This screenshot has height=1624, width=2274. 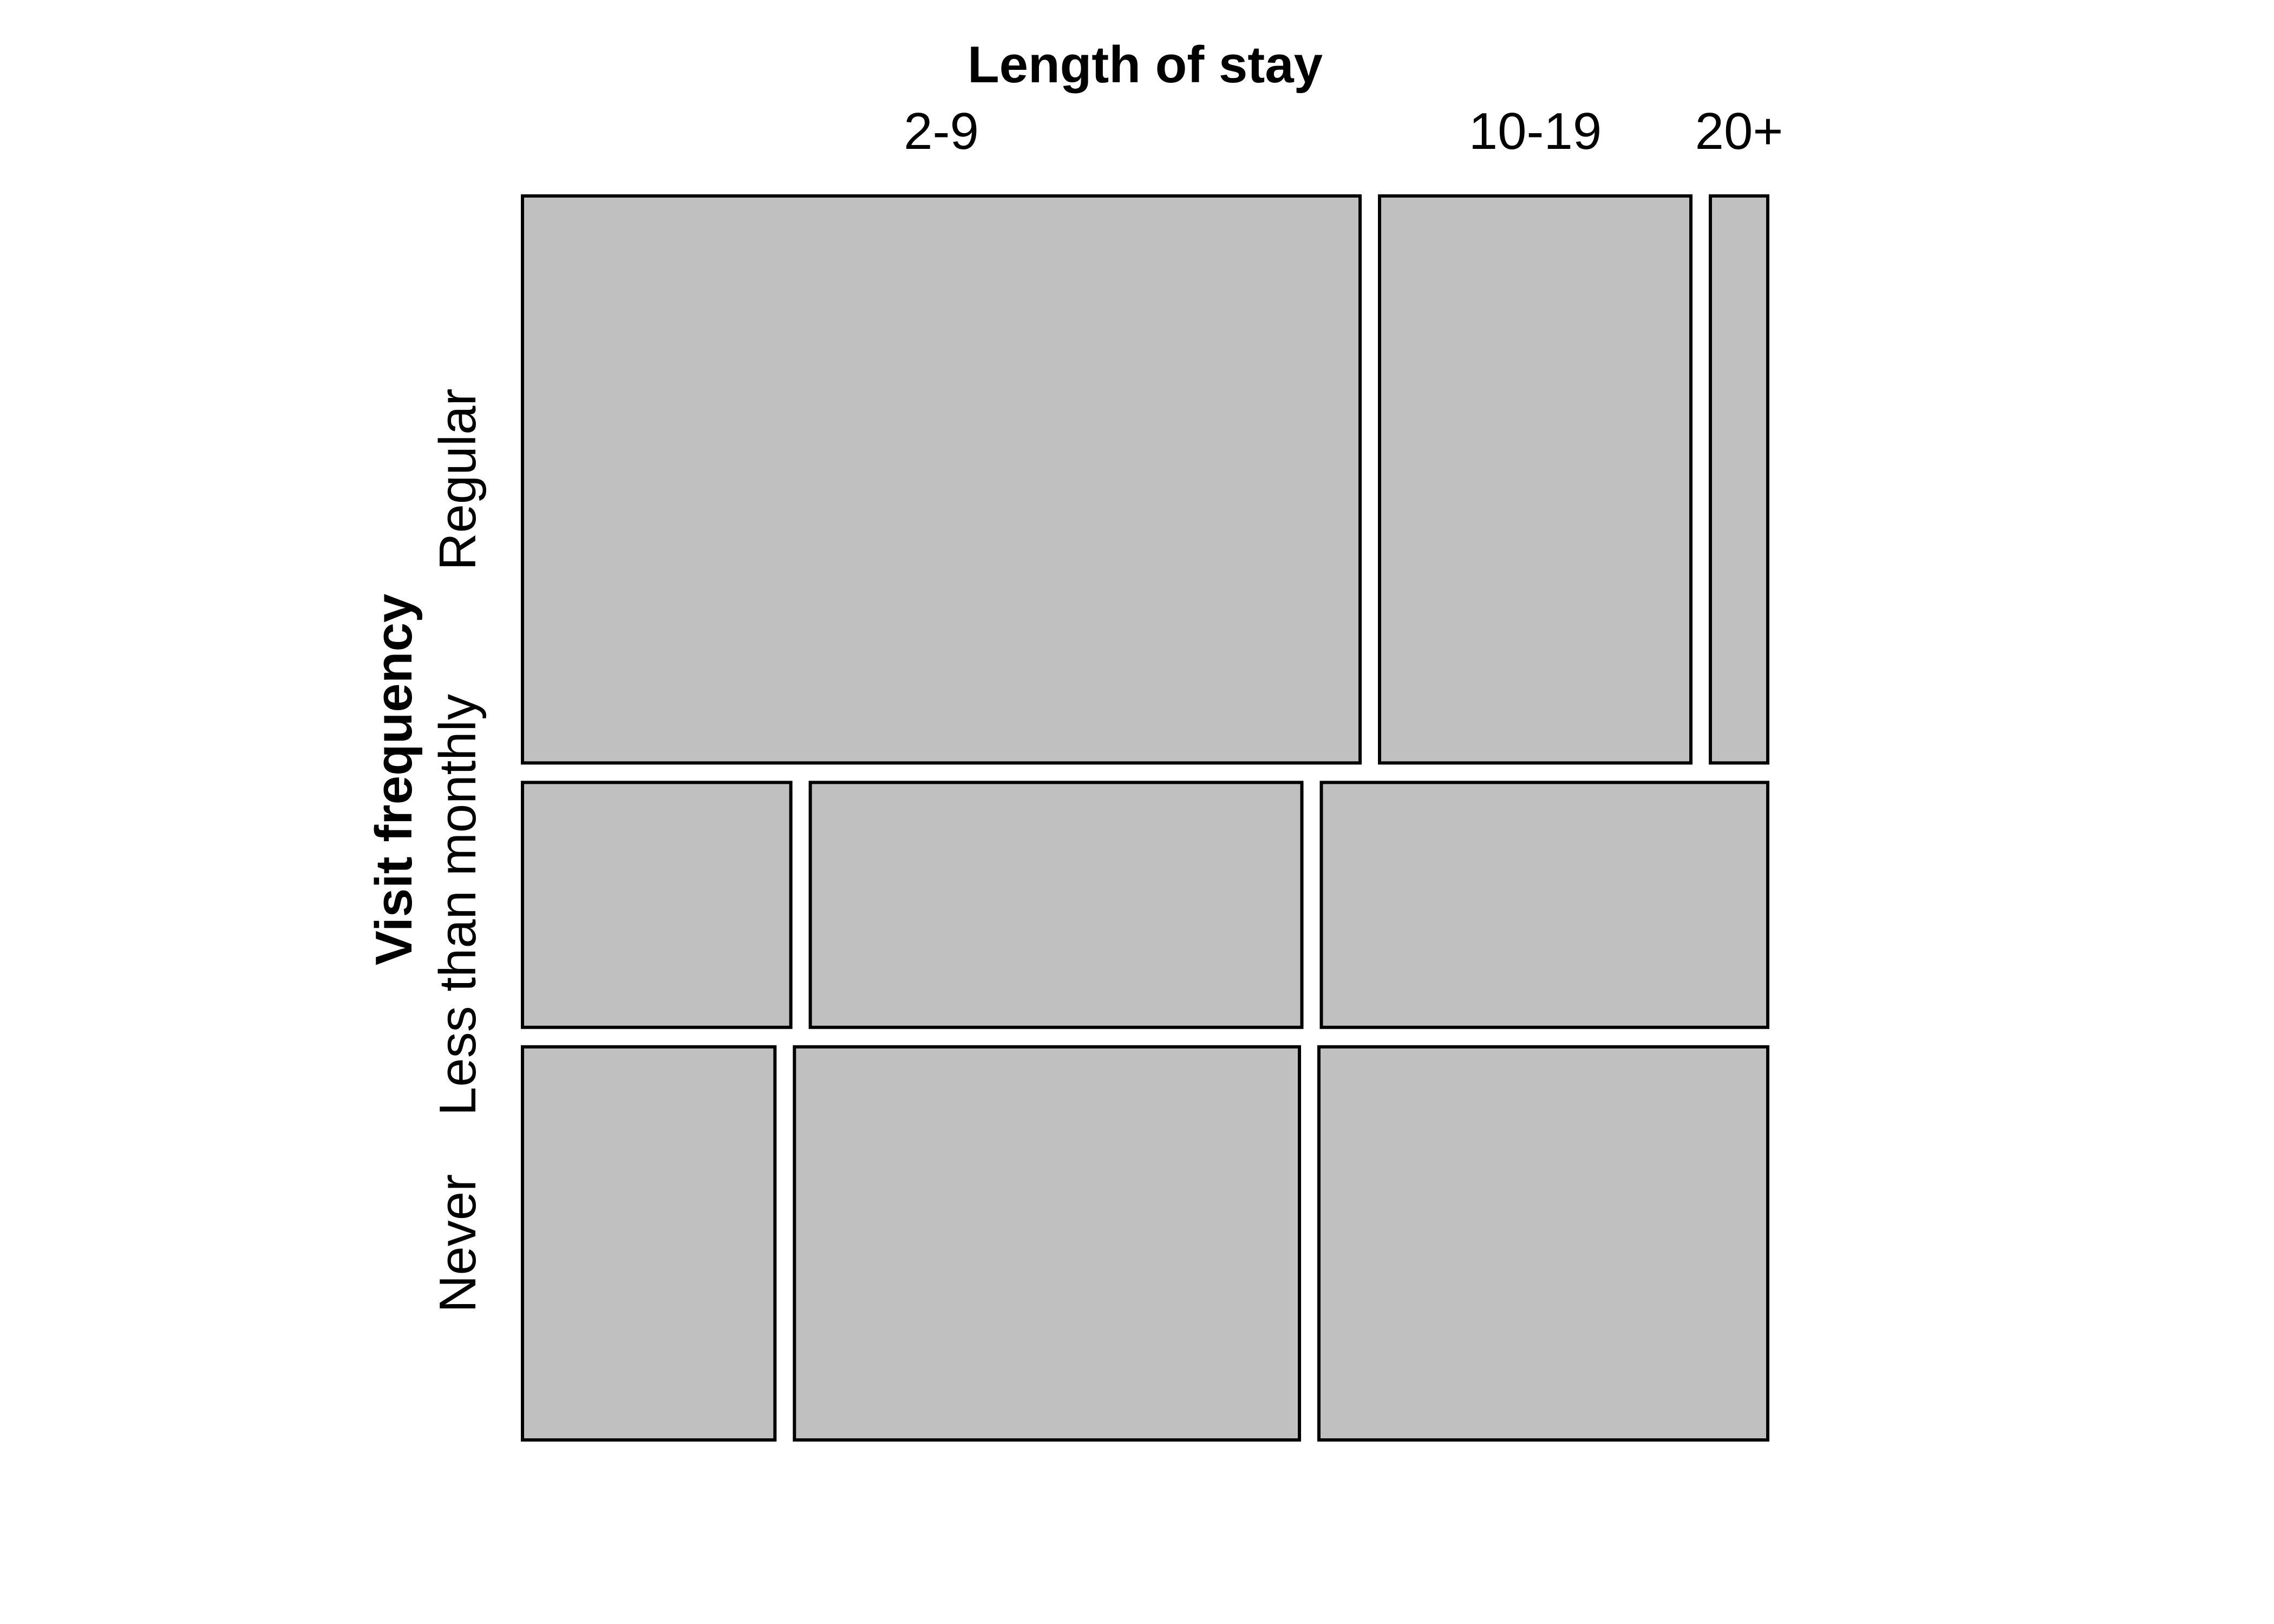 What do you see at coordinates (458, 1243) in the screenshot?
I see `row-label-never: Never` at bounding box center [458, 1243].